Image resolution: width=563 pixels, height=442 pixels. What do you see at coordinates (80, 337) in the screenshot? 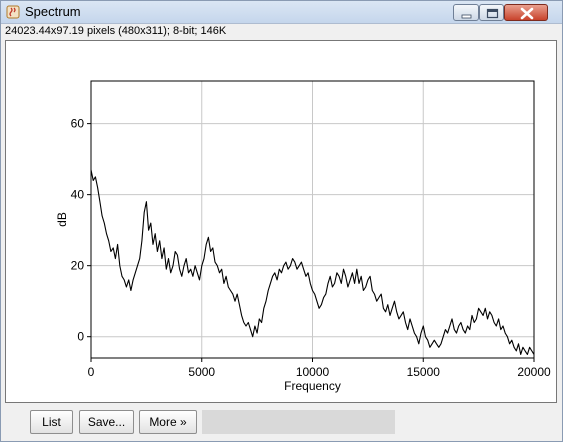
I see `y-tick-label: 0` at bounding box center [80, 337].